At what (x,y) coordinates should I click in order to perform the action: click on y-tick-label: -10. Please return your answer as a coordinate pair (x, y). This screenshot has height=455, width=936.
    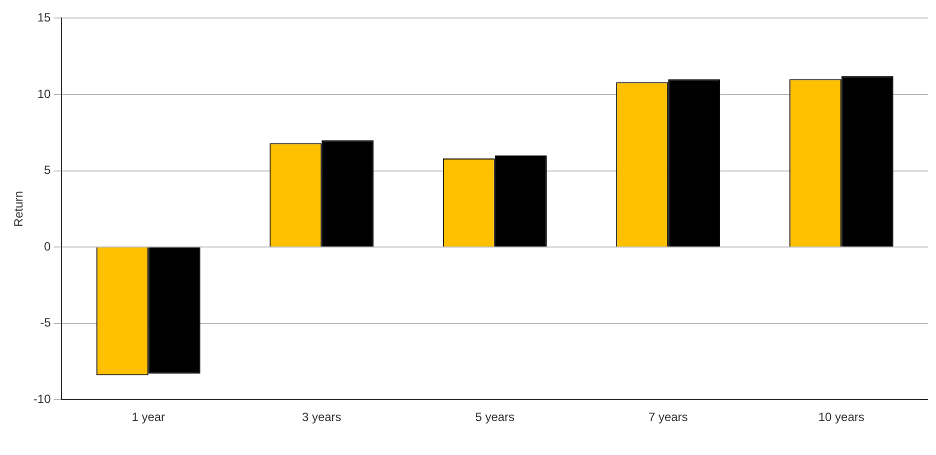
    Looking at the image, I should click on (42, 399).